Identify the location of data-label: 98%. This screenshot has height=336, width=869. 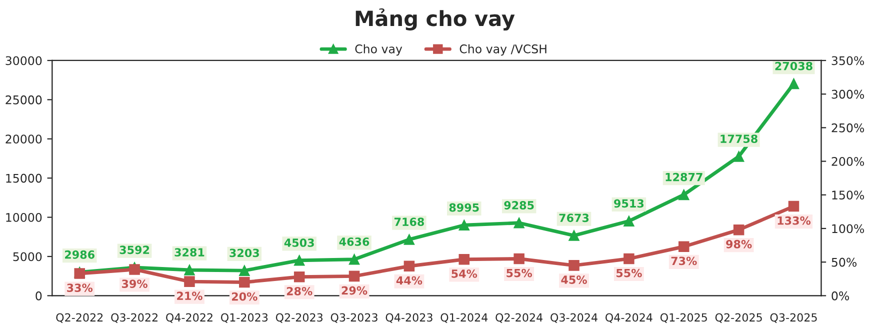
(739, 244).